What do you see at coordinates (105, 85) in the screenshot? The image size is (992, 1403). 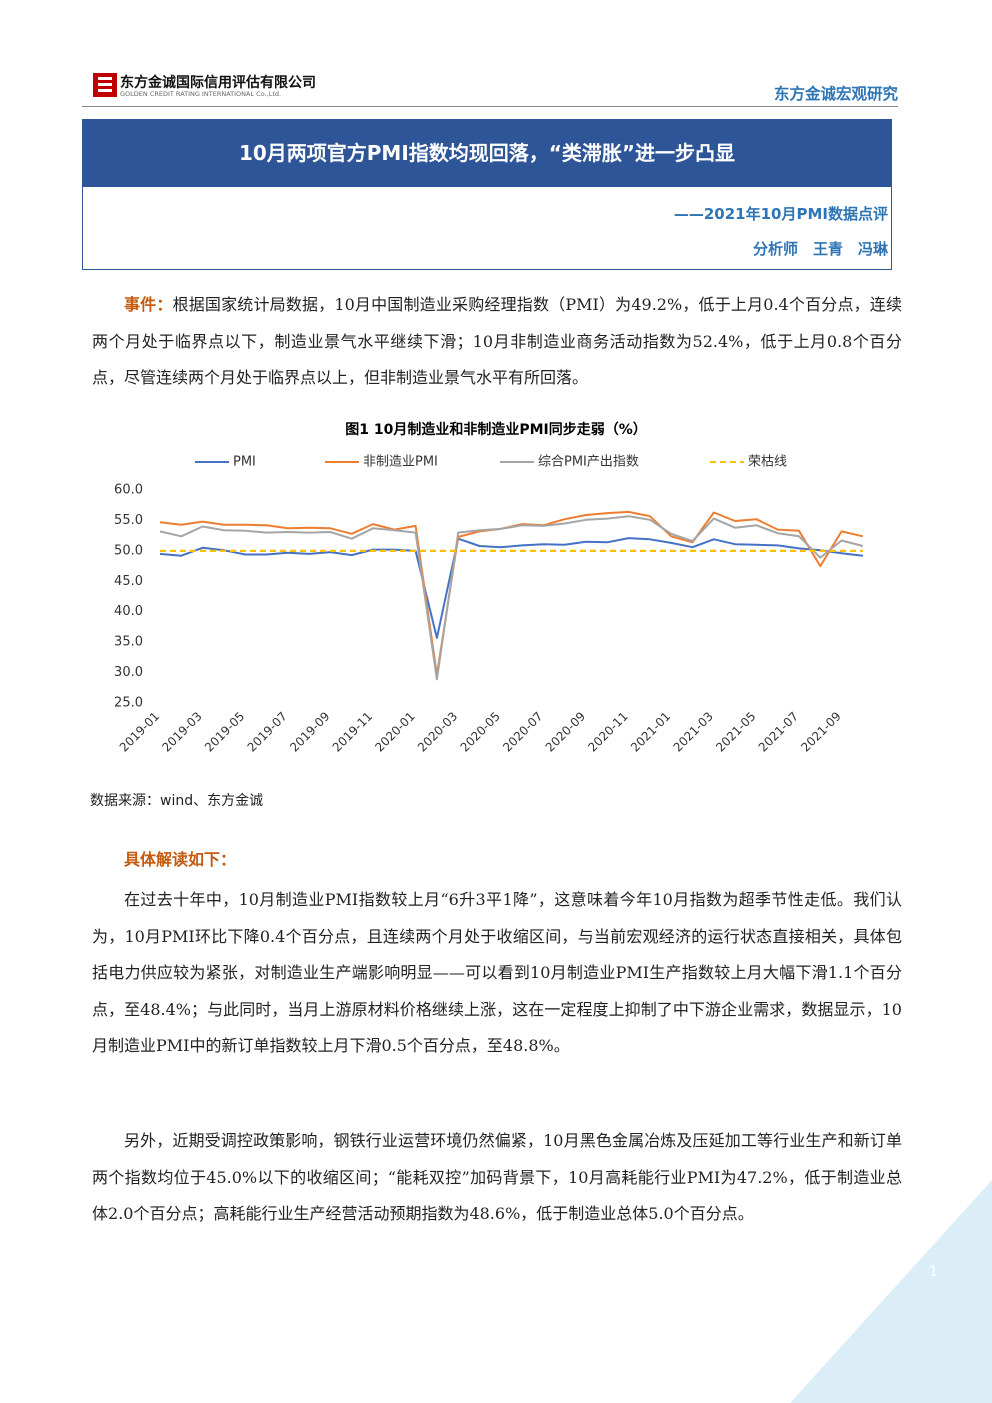 I see `logo-icon` at bounding box center [105, 85].